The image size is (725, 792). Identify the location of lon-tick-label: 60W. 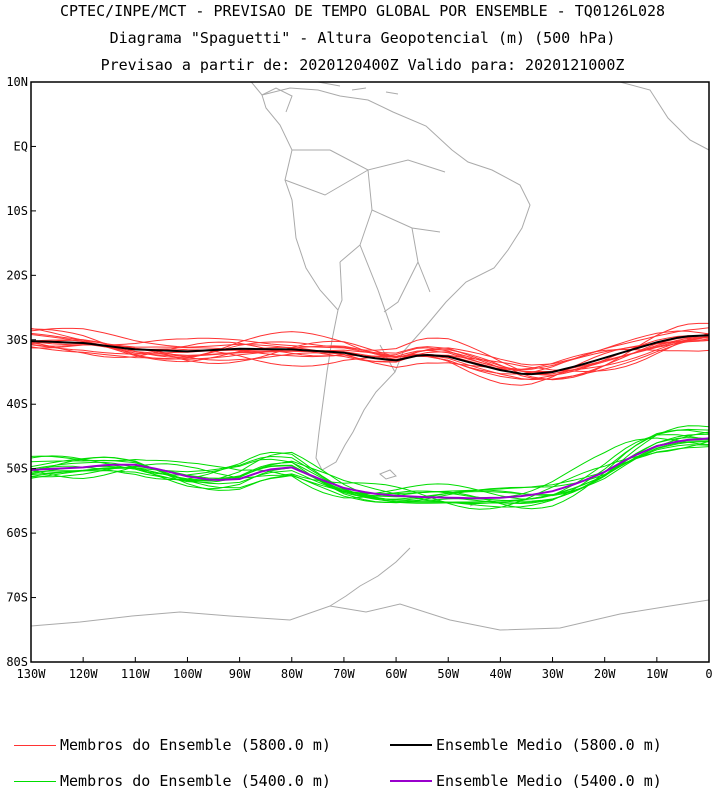
(396, 674).